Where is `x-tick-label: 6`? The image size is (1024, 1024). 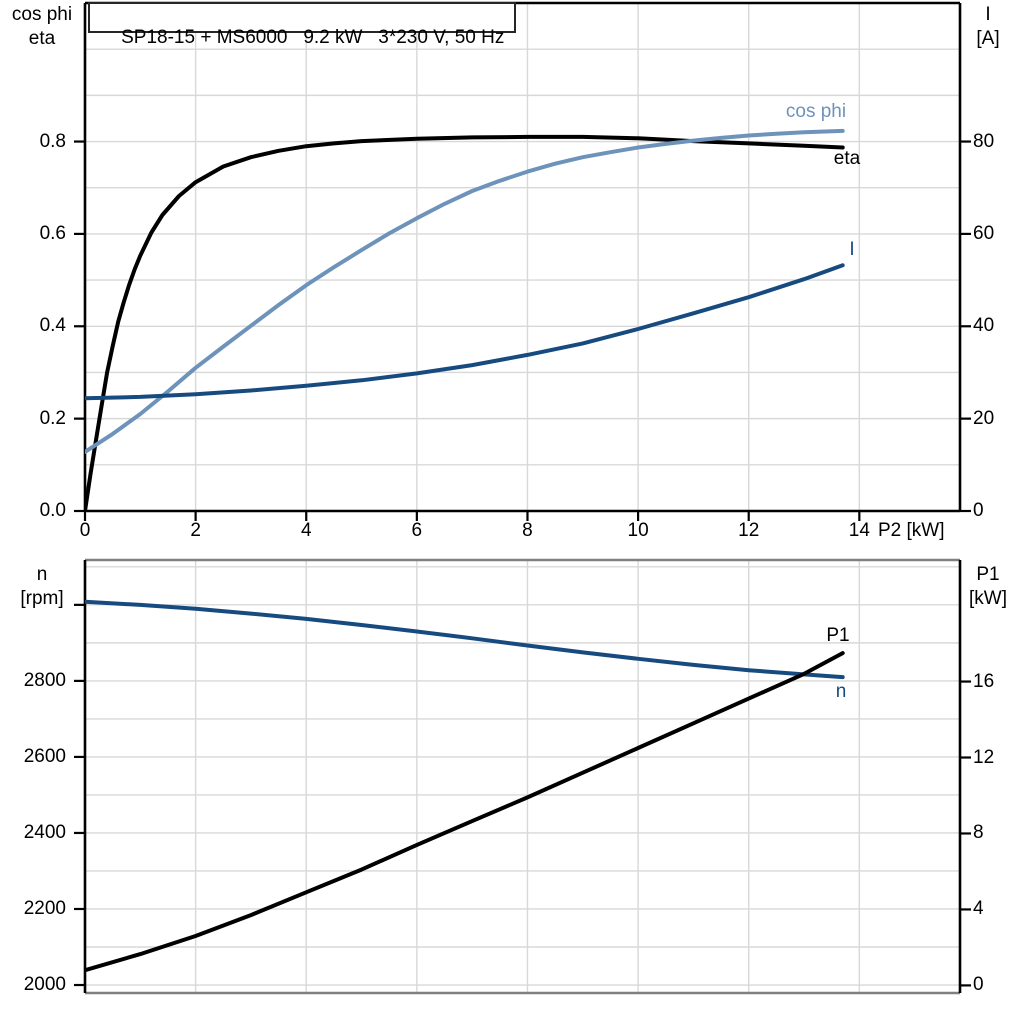 x-tick-label: 6 is located at coordinates (417, 530).